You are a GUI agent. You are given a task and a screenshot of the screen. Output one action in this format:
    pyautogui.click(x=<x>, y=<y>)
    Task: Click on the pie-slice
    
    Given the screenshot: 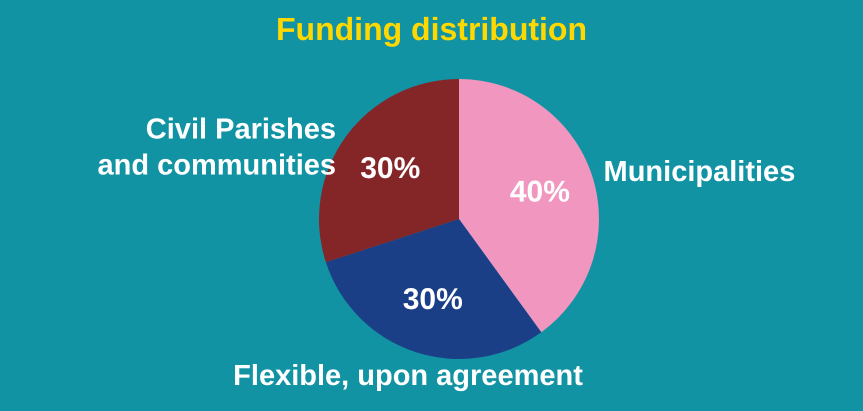 What is the action you would take?
    pyautogui.click(x=434, y=289)
    